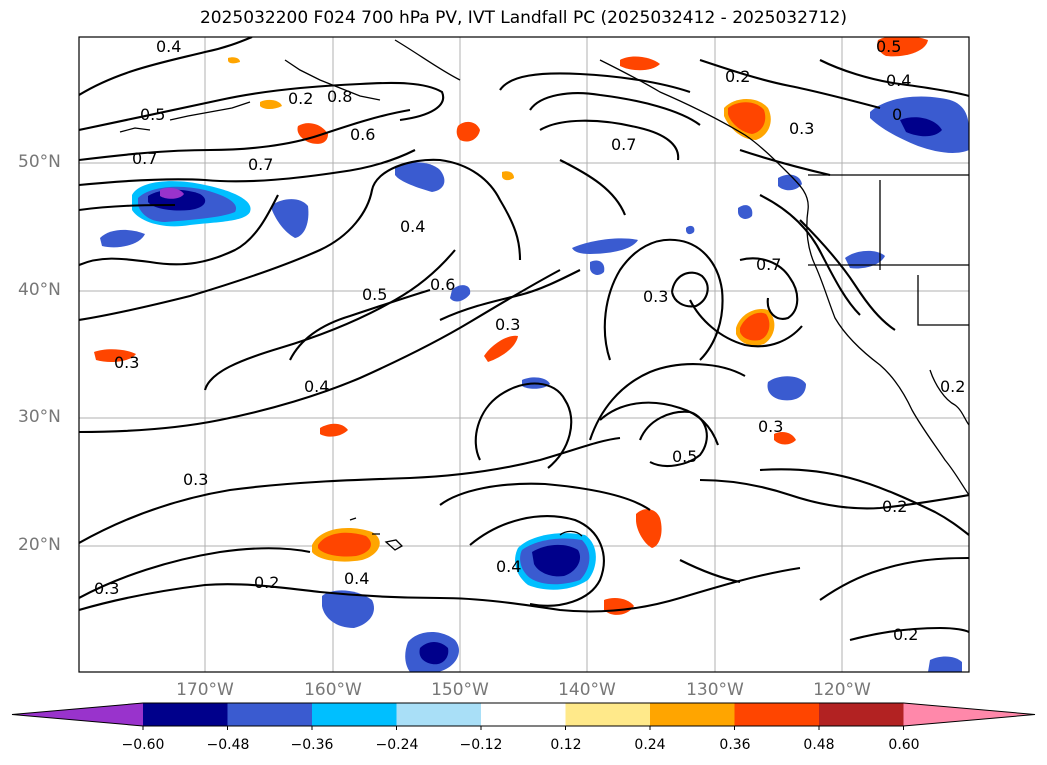 This screenshot has width=1047, height=765. I want to click on lat-label-30n: 30°N, so click(39, 417).